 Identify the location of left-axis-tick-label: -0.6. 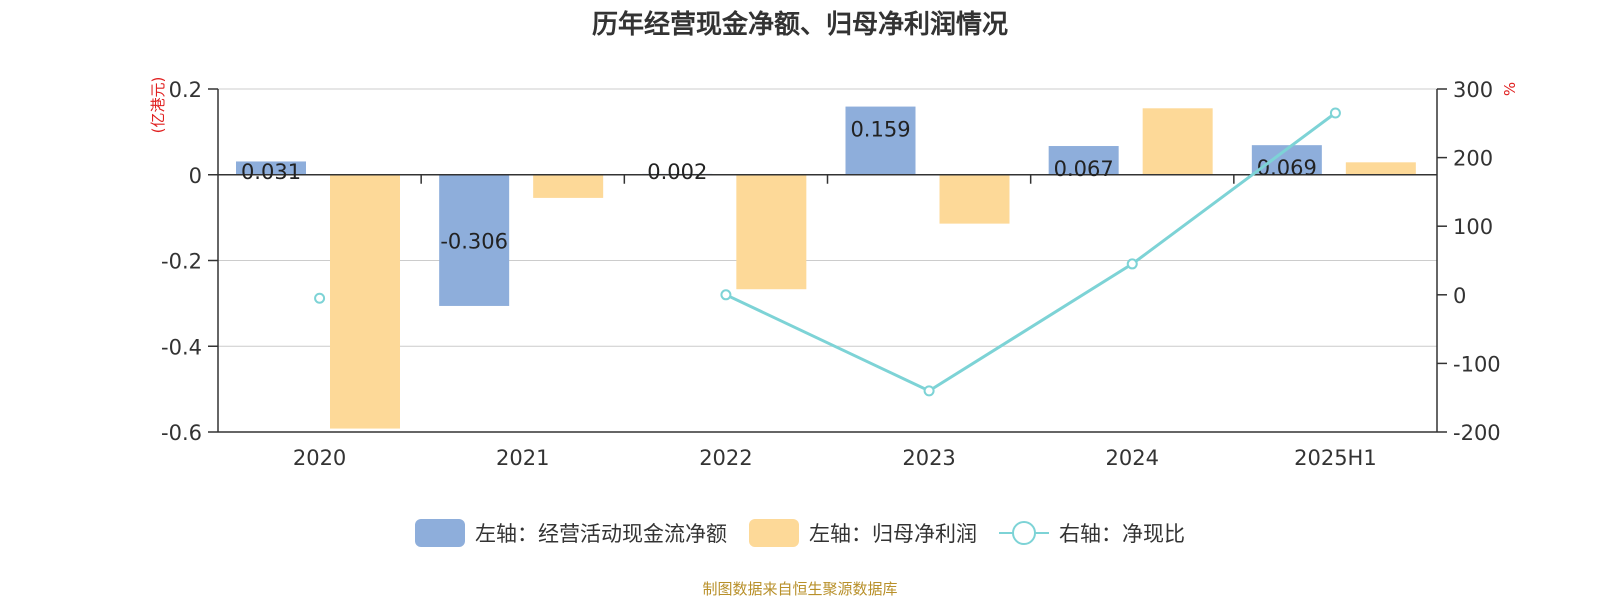
(181, 433).